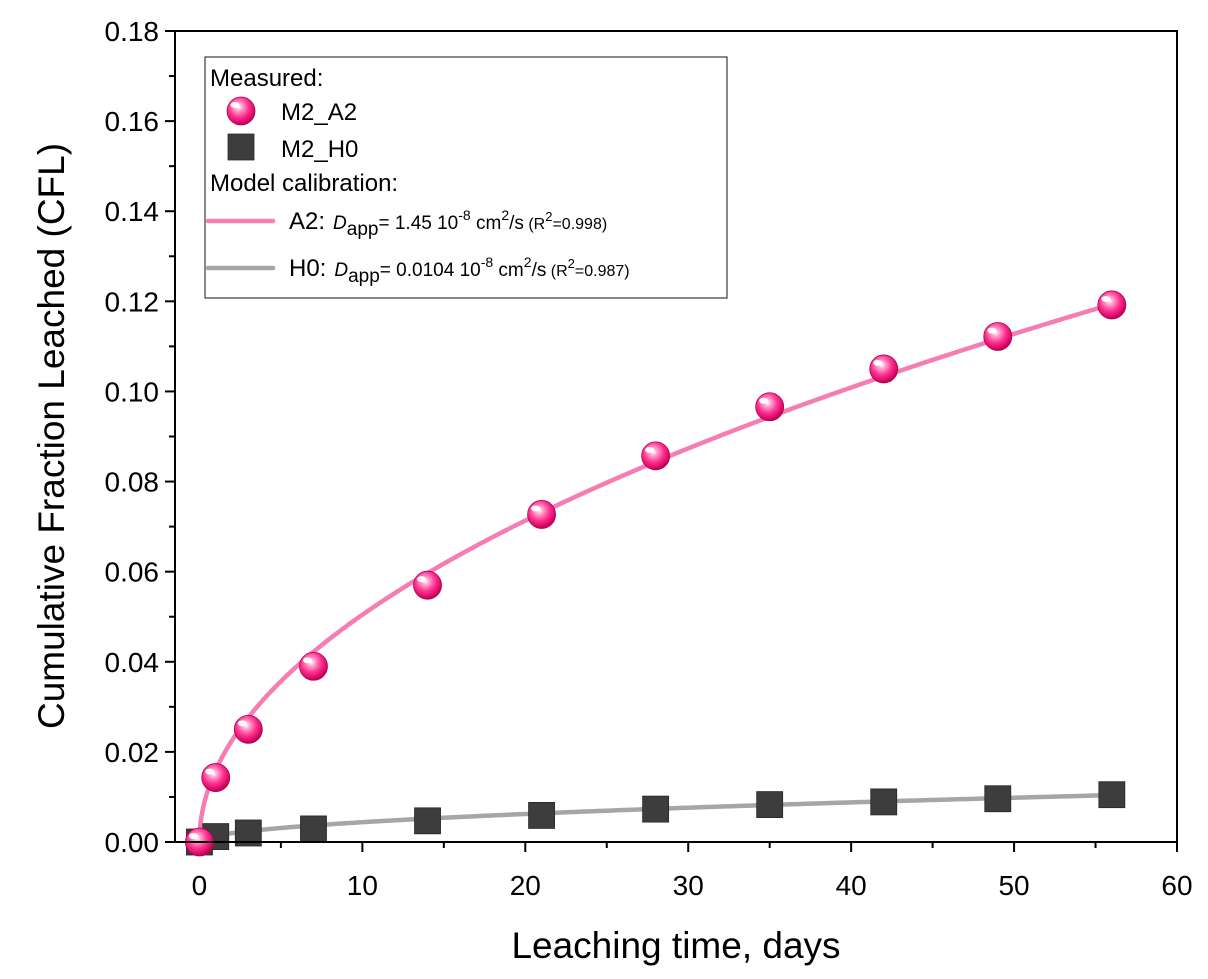 The width and height of the screenshot is (1208, 979). Describe the element at coordinates (132, 31) in the screenshot. I see `y-tick-label: 0.18` at that location.